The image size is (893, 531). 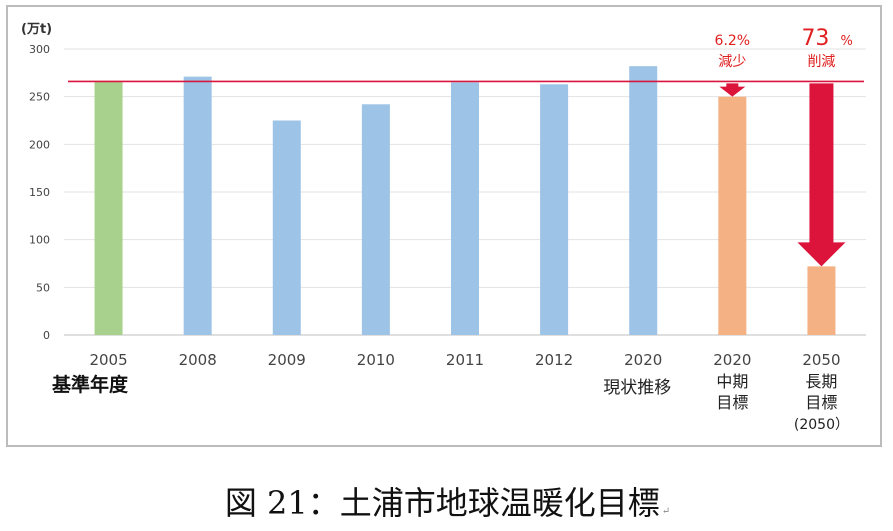 What do you see at coordinates (821, 425) in the screenshot?
I see `x-sublabel: (2050）` at bounding box center [821, 425].